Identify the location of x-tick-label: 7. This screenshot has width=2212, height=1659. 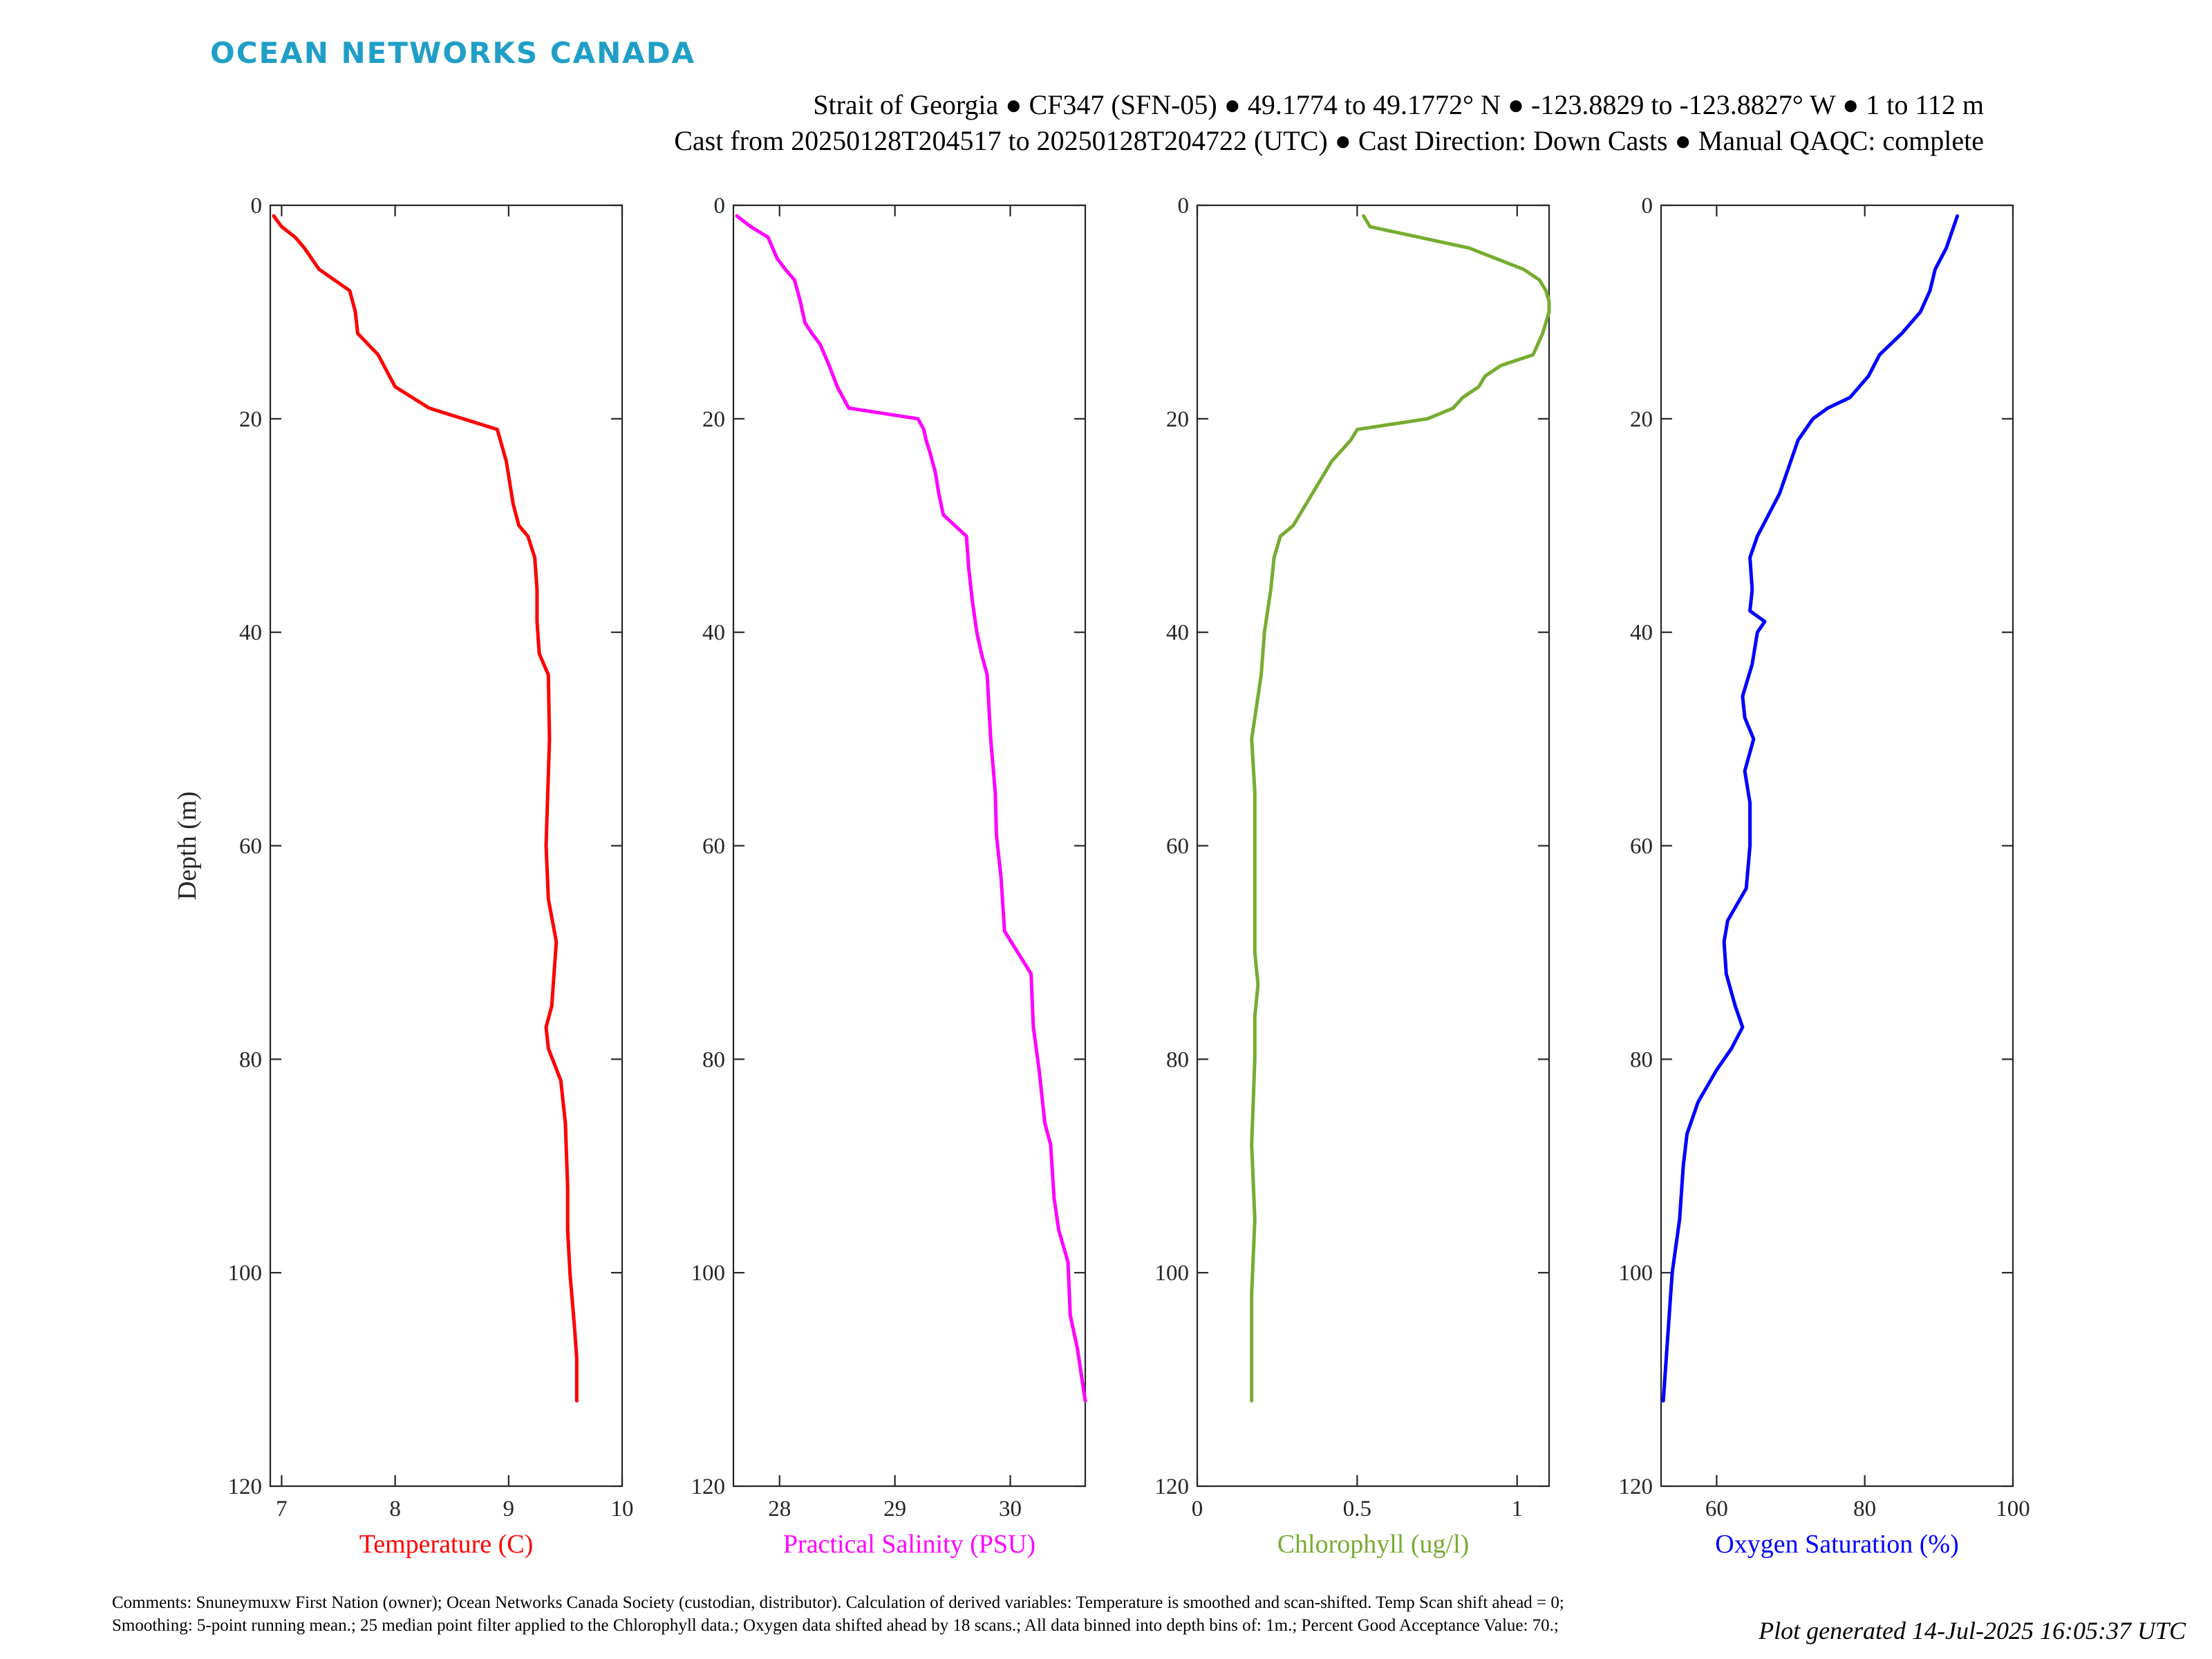
(282, 1509).